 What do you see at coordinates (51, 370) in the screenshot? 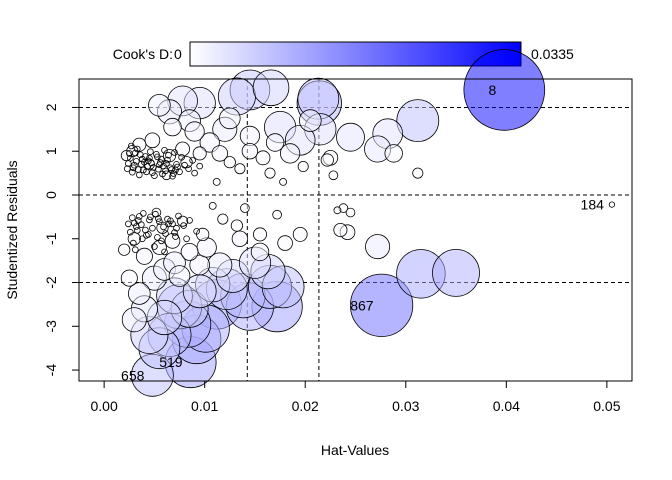
I see `y-tick-label: -4` at bounding box center [51, 370].